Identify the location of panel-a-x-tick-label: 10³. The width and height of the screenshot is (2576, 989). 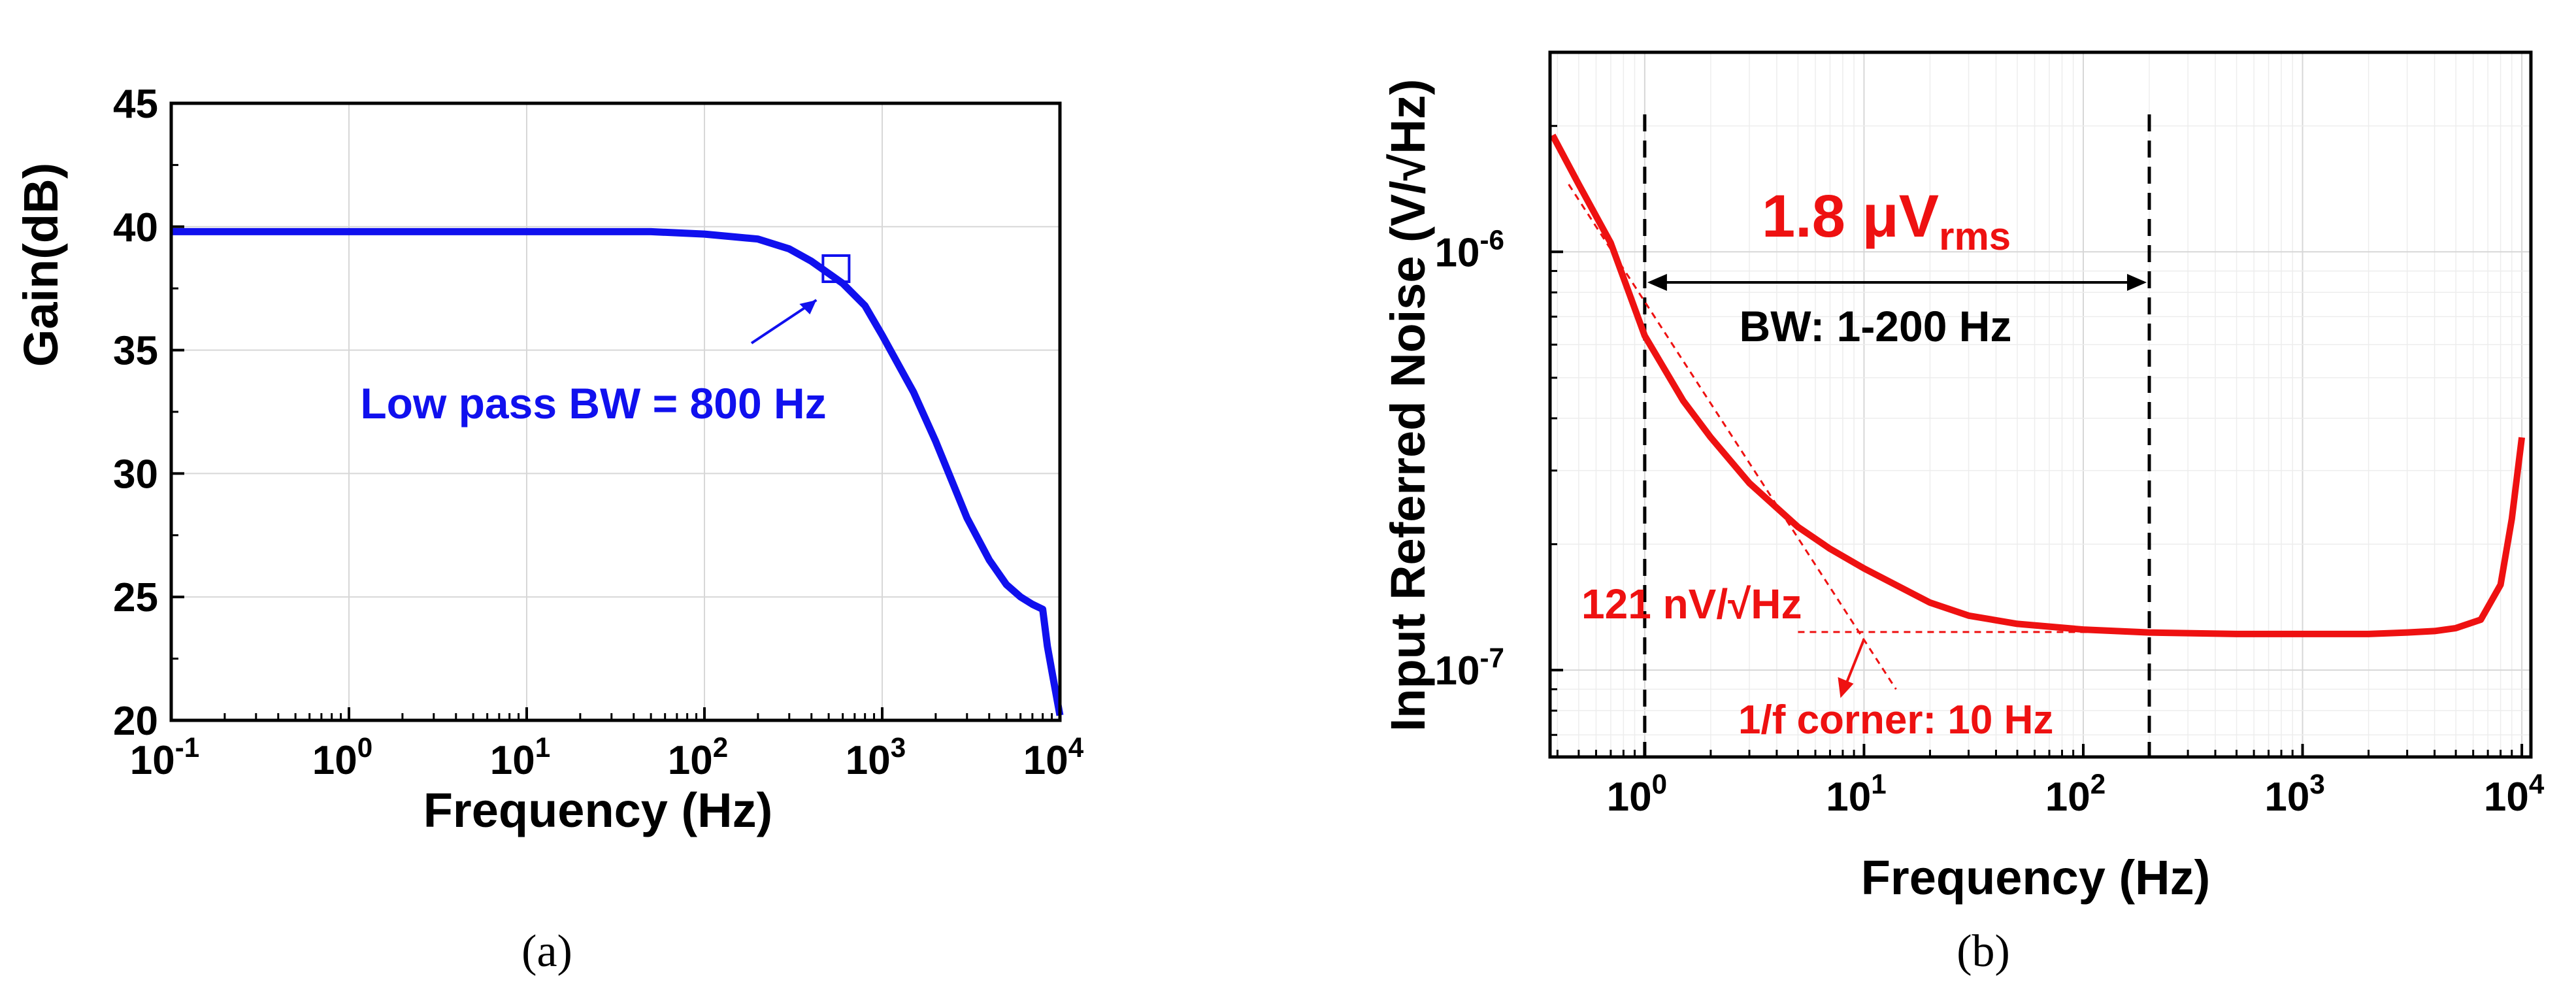
(876, 757).